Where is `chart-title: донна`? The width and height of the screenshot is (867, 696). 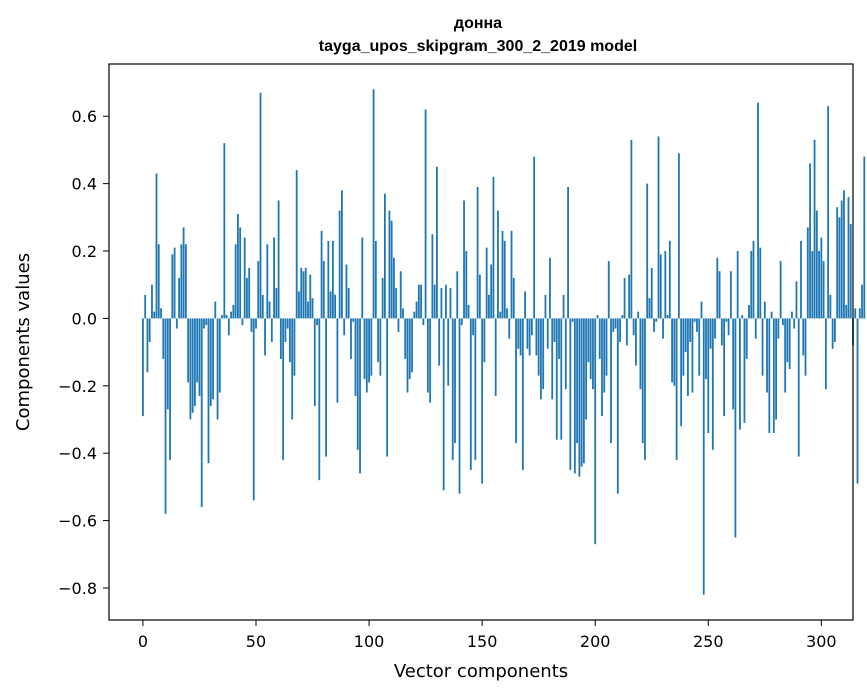 chart-title: донна is located at coordinates (478, 23).